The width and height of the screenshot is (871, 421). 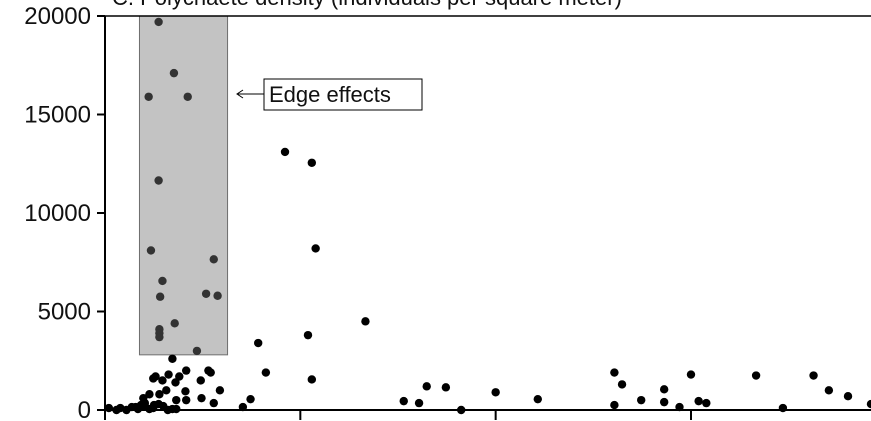 I want to click on annotation-label: Edge effects, so click(x=330, y=94).